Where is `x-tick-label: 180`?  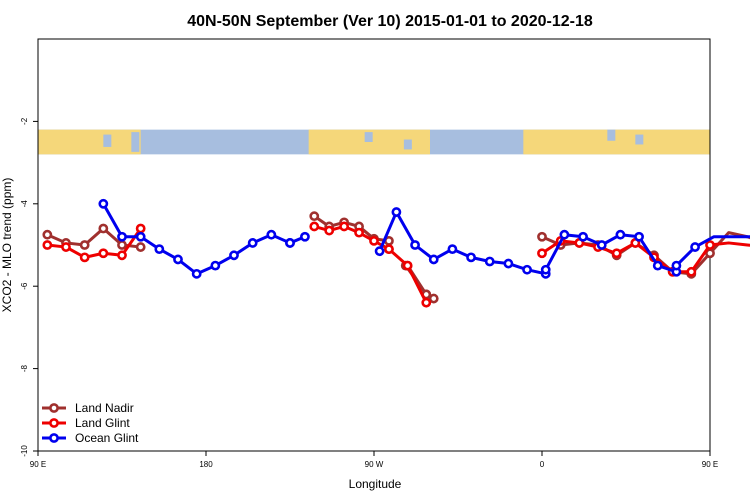
x-tick-label: 180 is located at coordinates (206, 464).